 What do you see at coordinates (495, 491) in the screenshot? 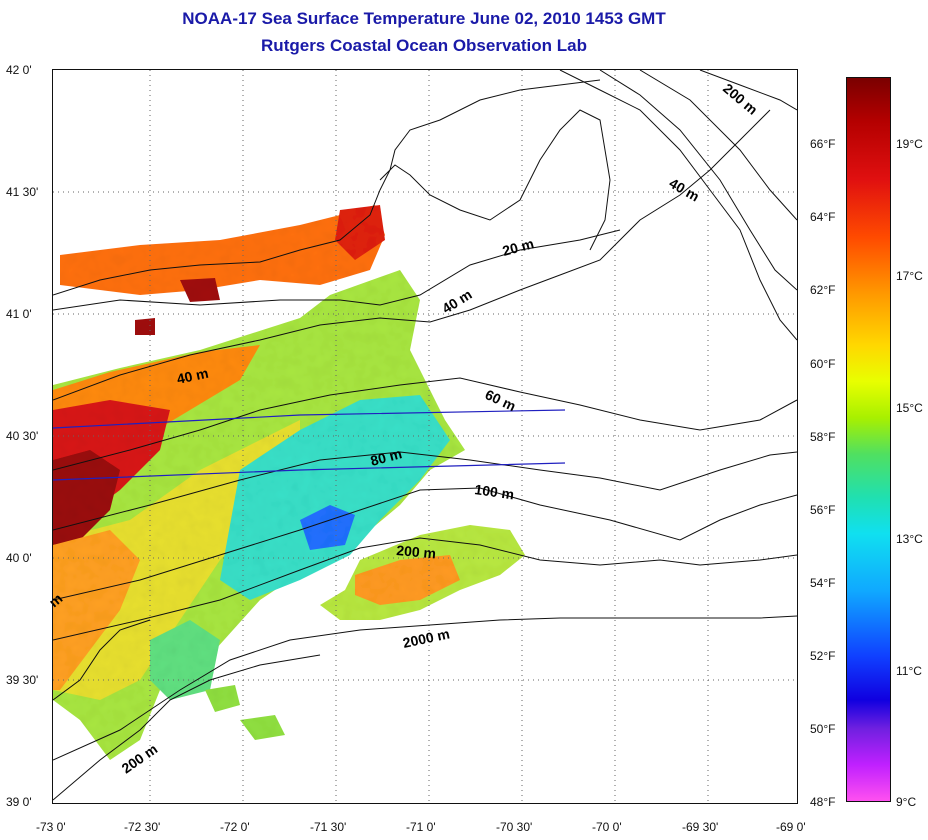
I see `contour-label-100: 100 m` at bounding box center [495, 491].